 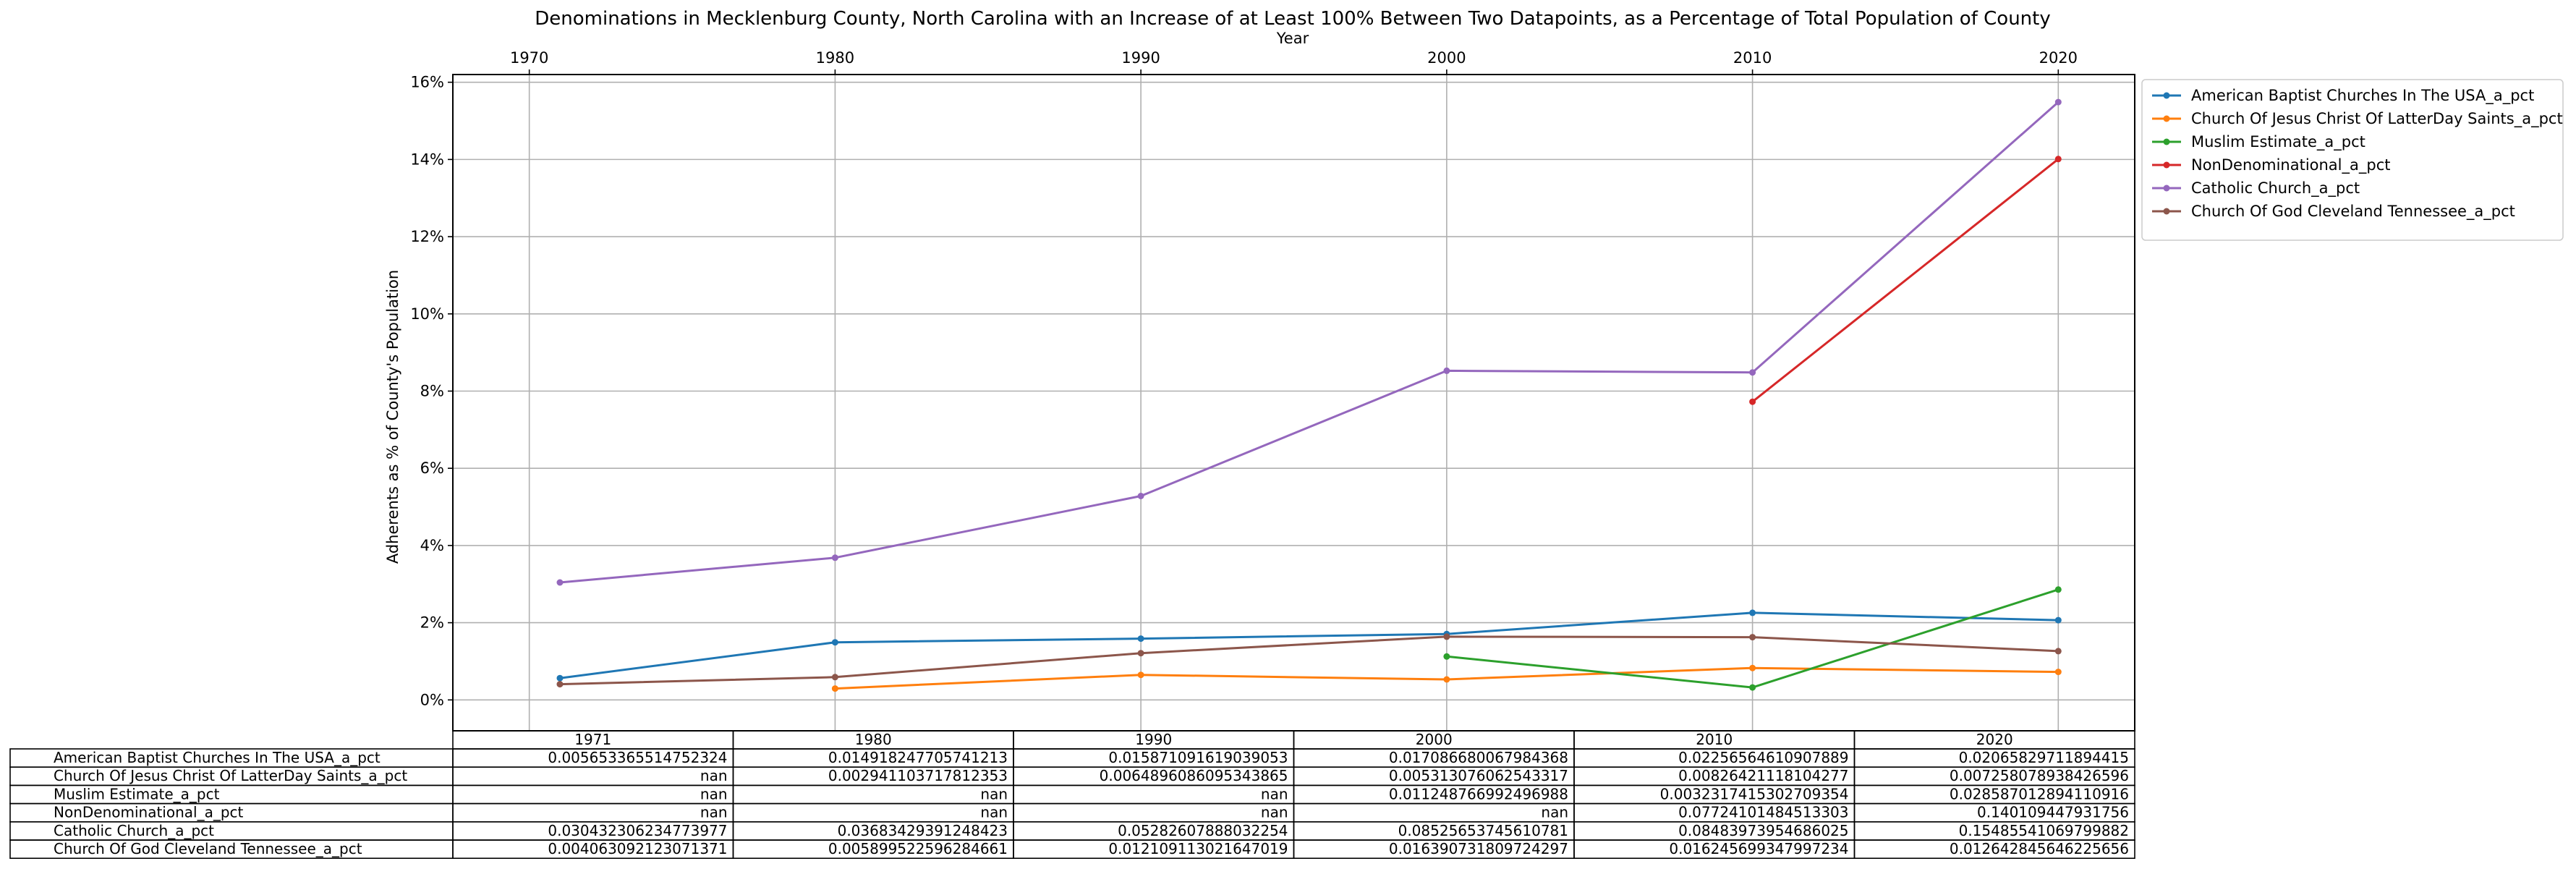 I want to click on table-cell-value: 0.028587012894110916, so click(x=2039, y=793).